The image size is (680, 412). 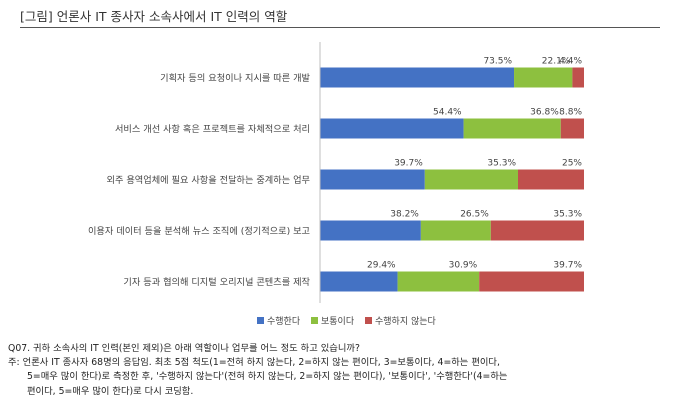 What do you see at coordinates (199, 231) in the screenshot?
I see `category-label: 이용자 데이터 등을 분석해 뉴스 조직에 (정기적으로) 보고` at bounding box center [199, 231].